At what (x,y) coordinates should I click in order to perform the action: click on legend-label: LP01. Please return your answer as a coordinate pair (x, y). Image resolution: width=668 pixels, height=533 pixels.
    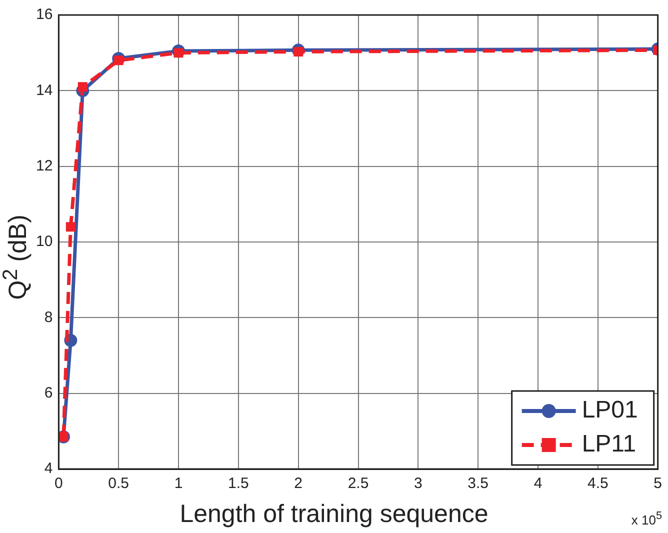
    Looking at the image, I should click on (610, 410).